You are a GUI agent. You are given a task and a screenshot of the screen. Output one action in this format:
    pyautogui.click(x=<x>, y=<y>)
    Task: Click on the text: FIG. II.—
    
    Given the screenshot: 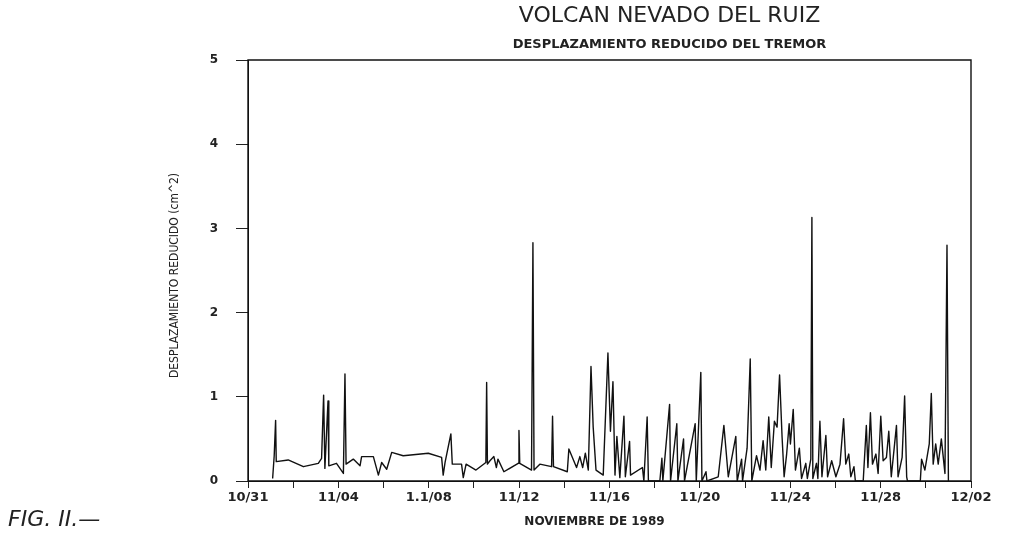 What is the action you would take?
    pyautogui.click(x=54, y=518)
    